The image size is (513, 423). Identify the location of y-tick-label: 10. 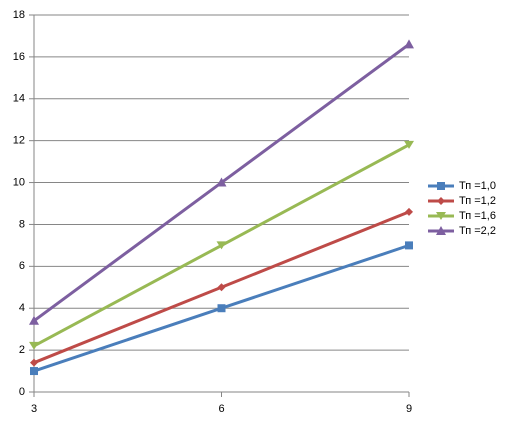
(19, 182).